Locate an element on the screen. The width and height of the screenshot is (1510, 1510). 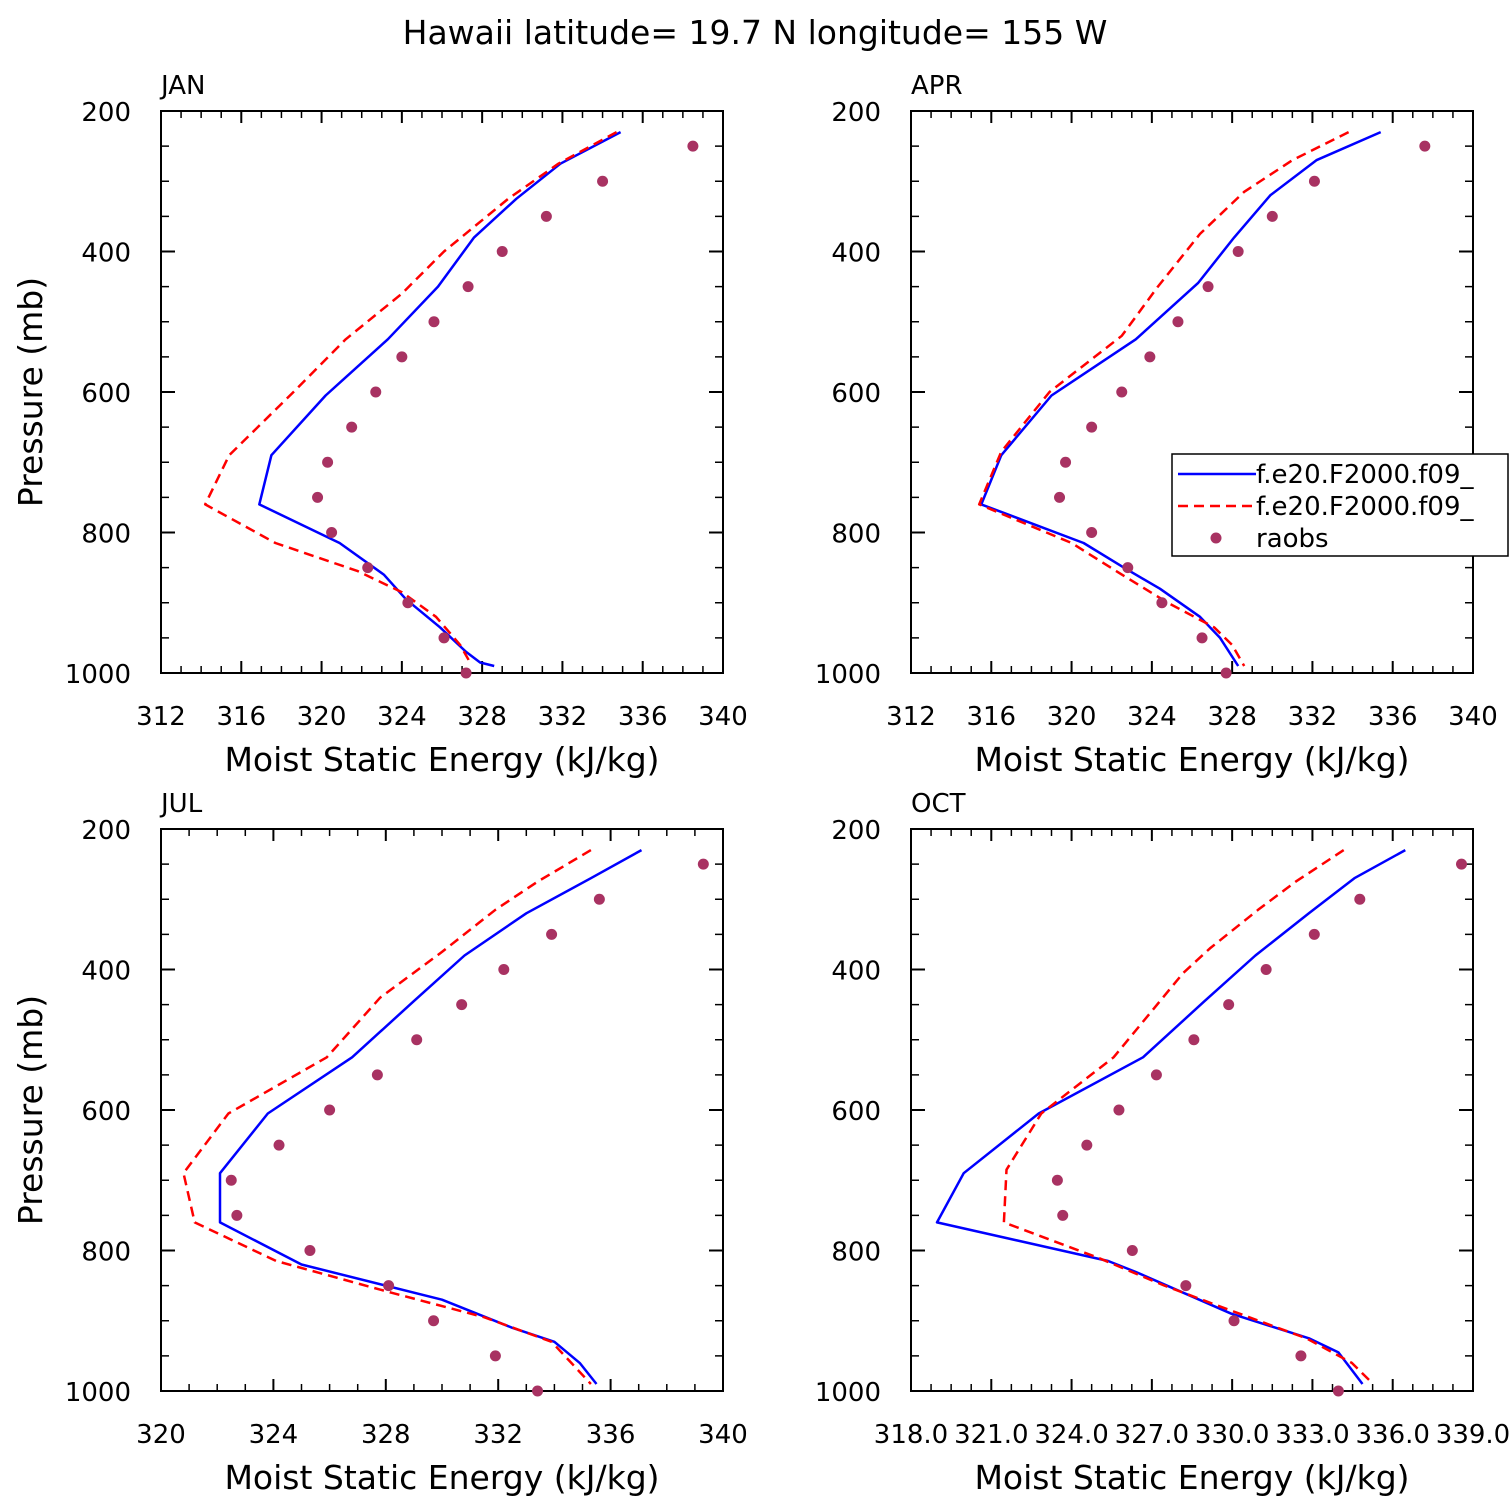
x-tick-label: 330.0 is located at coordinates (1232, 1435).